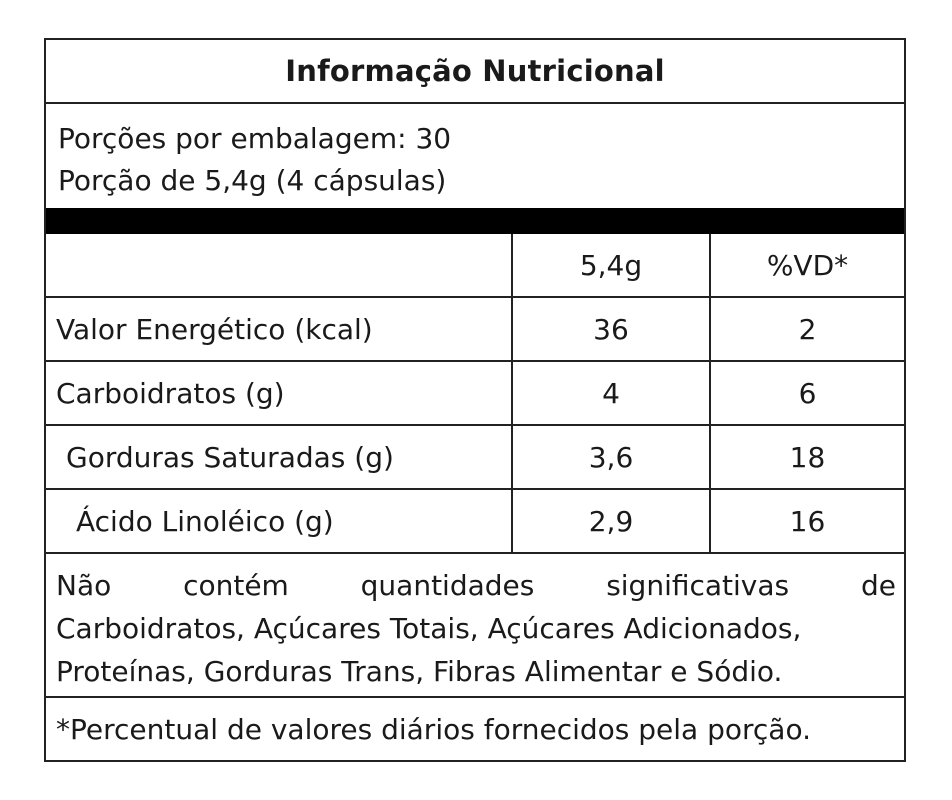 Image resolution: width=952 pixels, height=800 pixels. What do you see at coordinates (279, 393) in the screenshot?
I see `nutrient-name: Carboidratos (g)` at bounding box center [279, 393].